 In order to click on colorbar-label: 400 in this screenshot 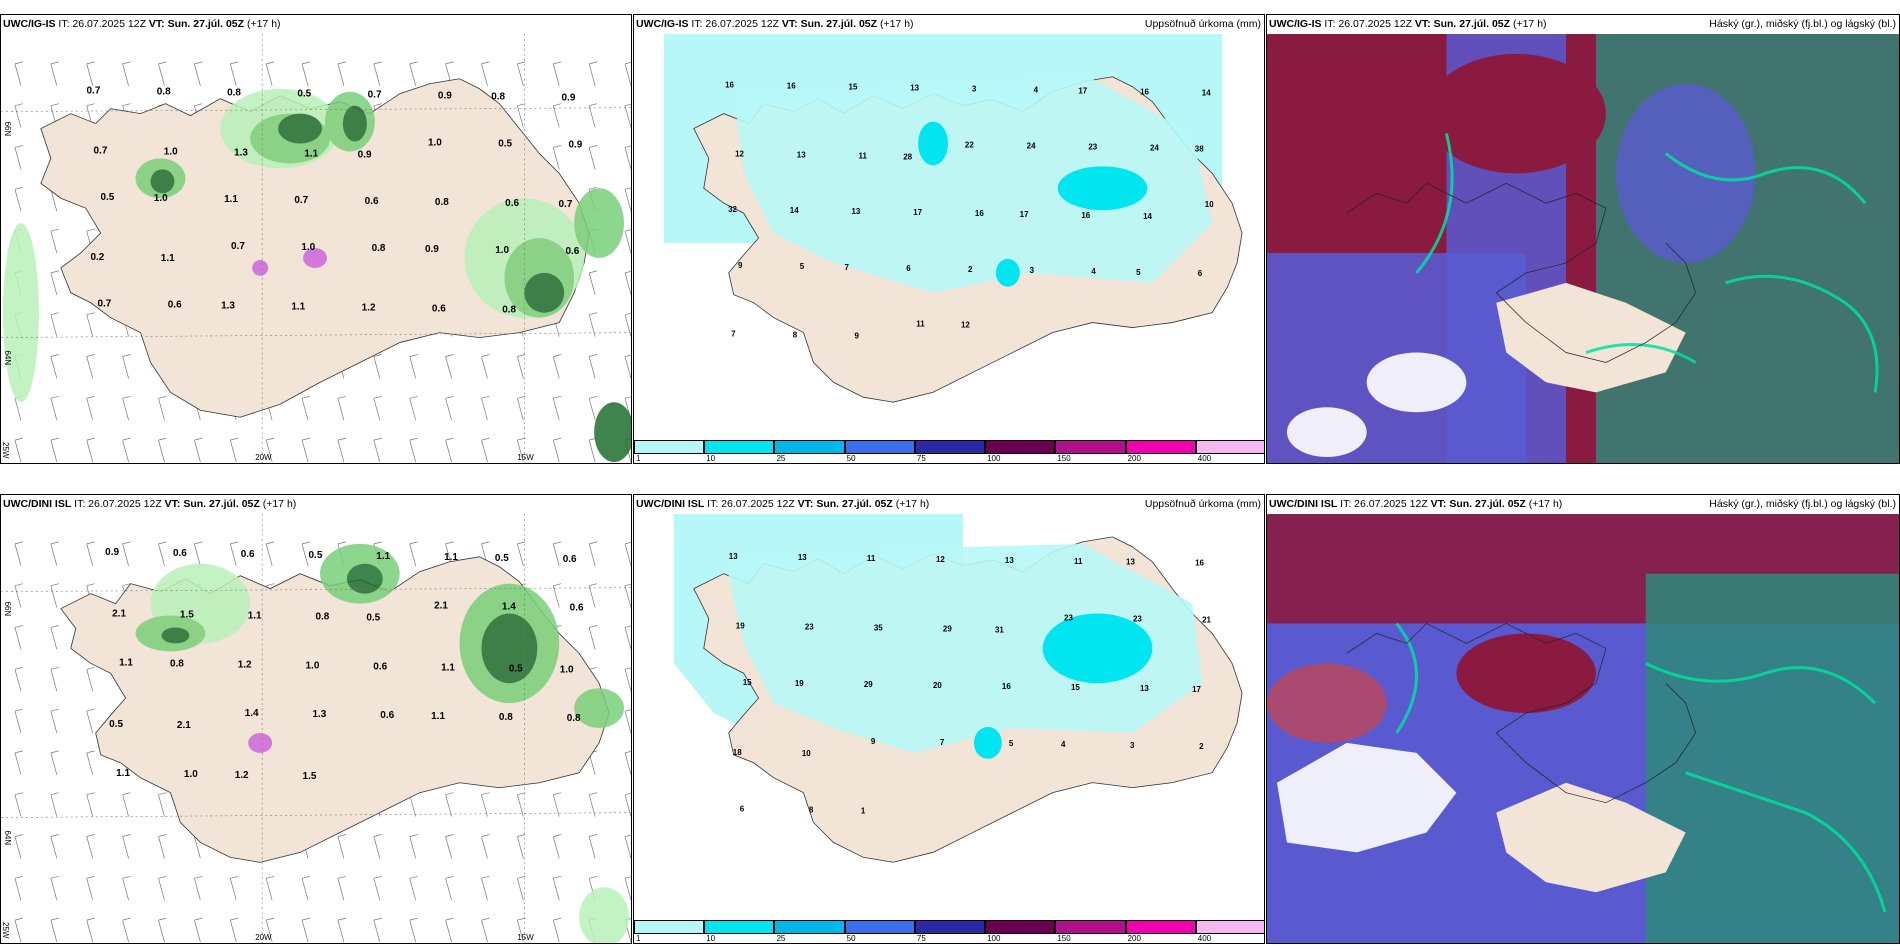, I will do `click(1204, 938)`.